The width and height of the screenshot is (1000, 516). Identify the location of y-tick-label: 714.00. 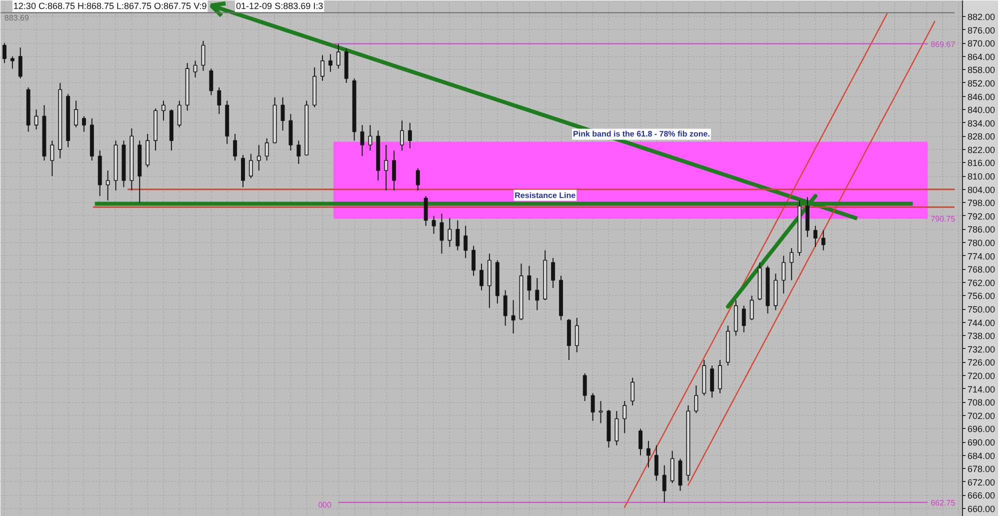
(982, 389).